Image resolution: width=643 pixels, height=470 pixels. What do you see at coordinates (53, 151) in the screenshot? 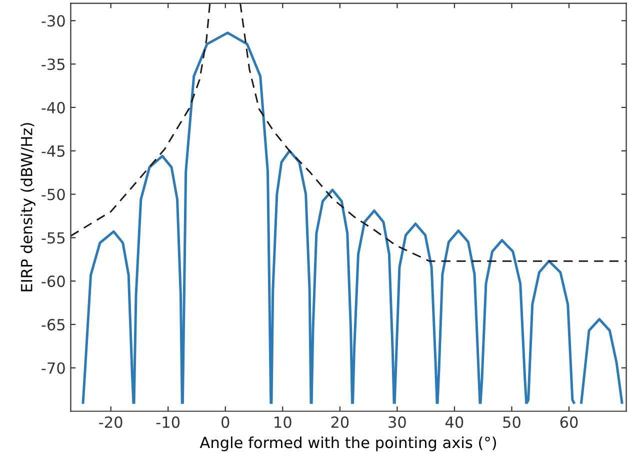
I see `y-tick-label: -45` at bounding box center [53, 151].